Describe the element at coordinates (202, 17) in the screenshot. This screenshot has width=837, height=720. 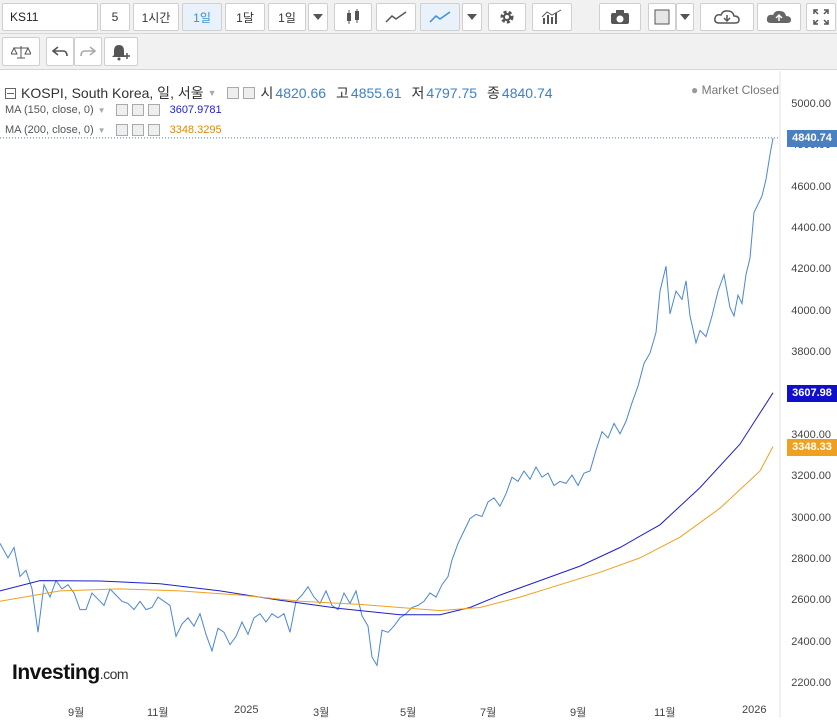
I see `interval-1d-button: 1일` at that location.